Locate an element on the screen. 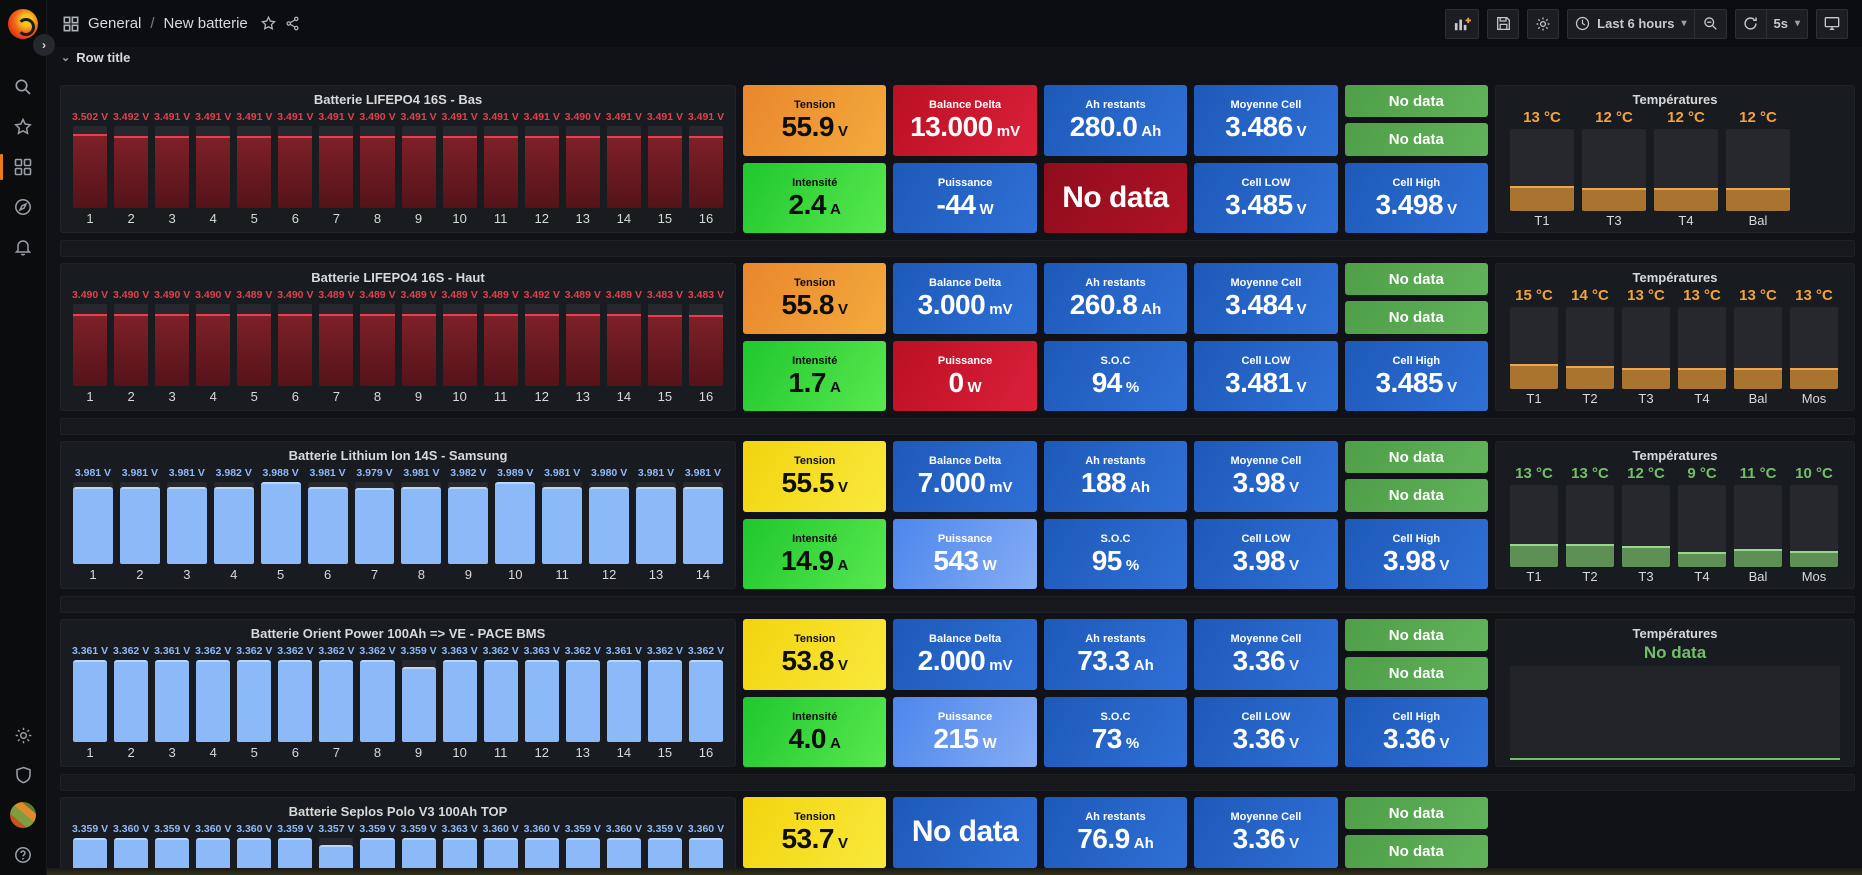  stat-panel: Cell LOW 3.98 V is located at coordinates (1266, 553).